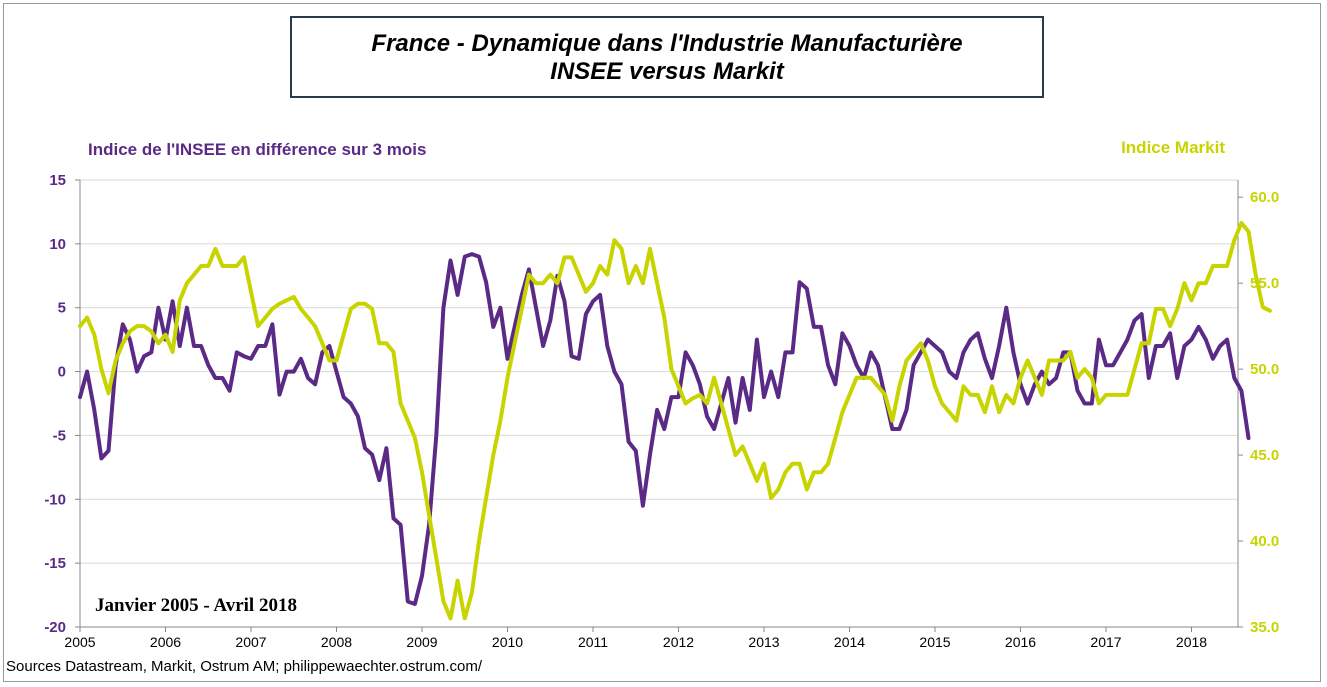  Describe the element at coordinates (507, 642) in the screenshot. I see `x-tick-label: 2010` at that location.